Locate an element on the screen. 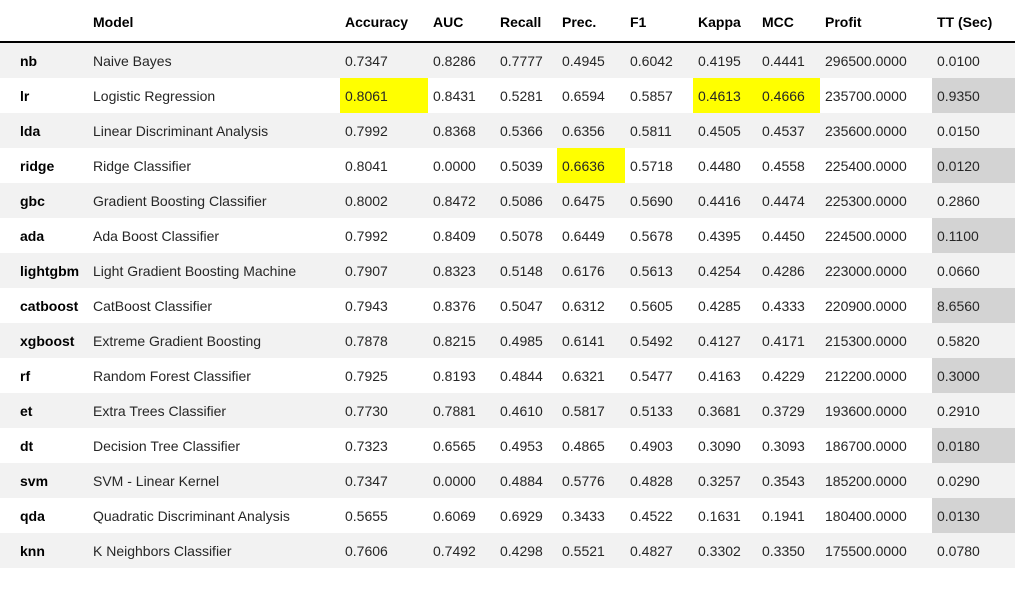 This screenshot has height=589, width=1023. column-header-profit: Profit is located at coordinates (876, 21).